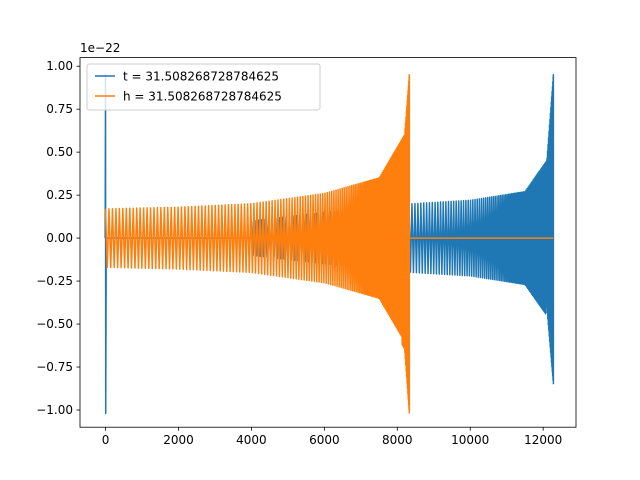 This screenshot has width=640, height=480. I want to click on y-tick-label: −0.25, so click(54, 281).